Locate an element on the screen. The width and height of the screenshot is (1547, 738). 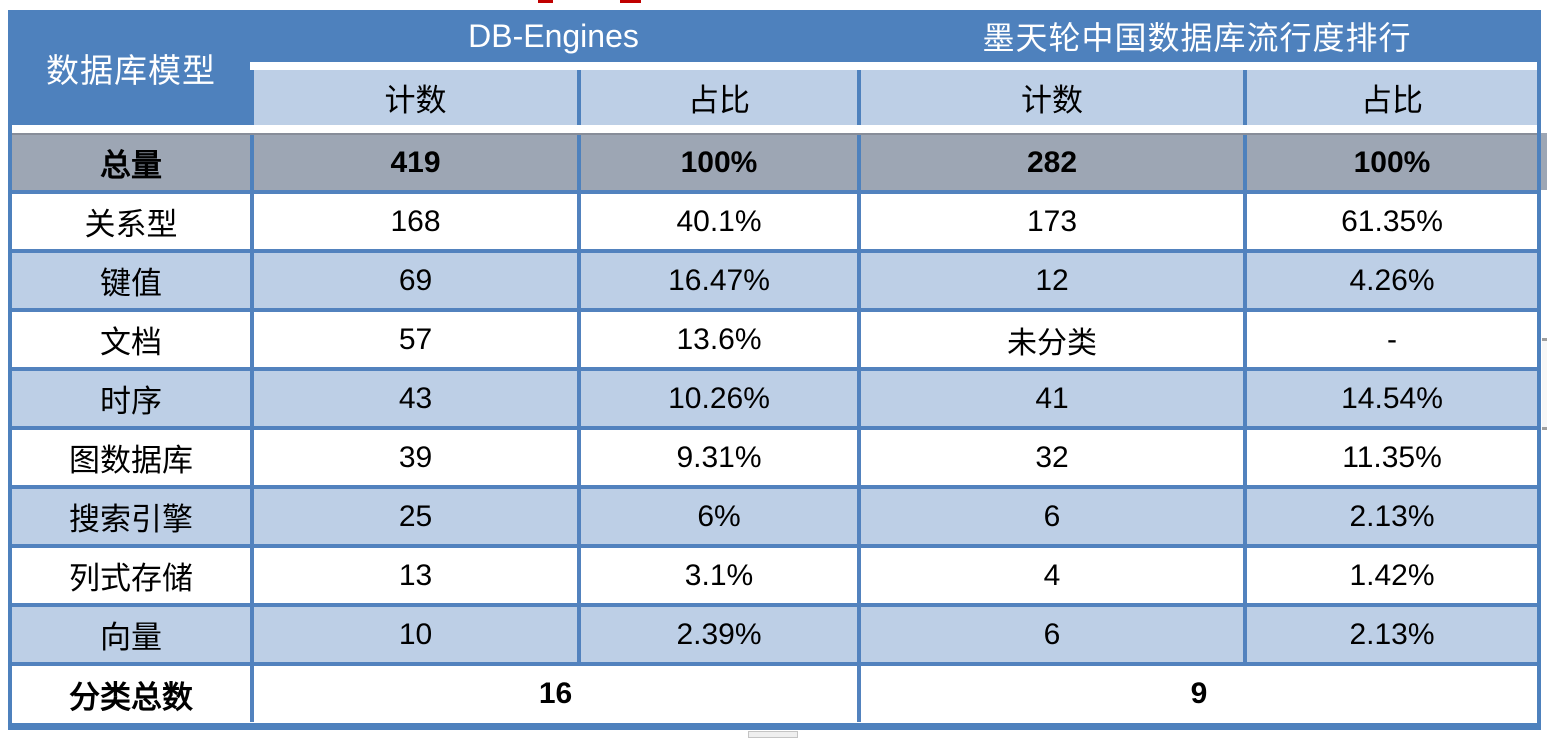
vertical-scrollbar-thumb is located at coordinates (1544, 384).